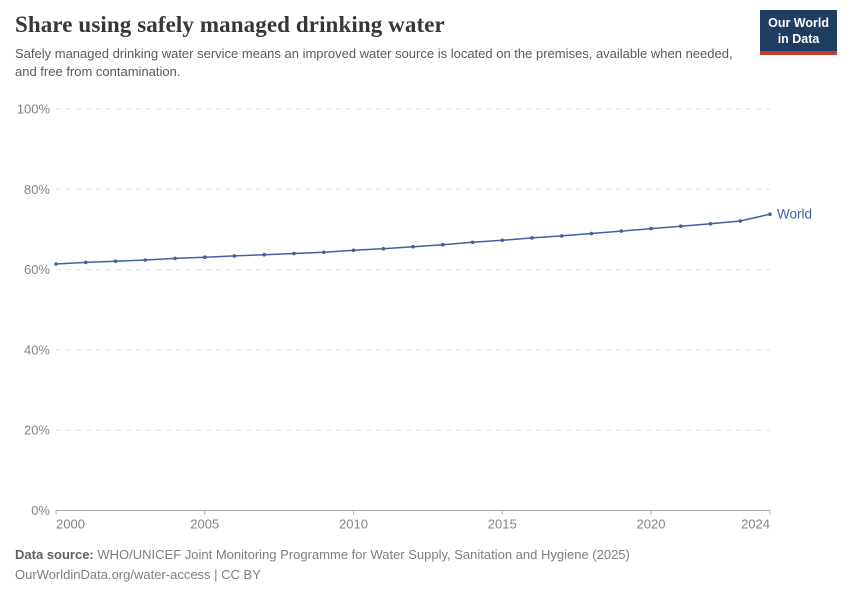  I want to click on data-point-2003, so click(145, 260).